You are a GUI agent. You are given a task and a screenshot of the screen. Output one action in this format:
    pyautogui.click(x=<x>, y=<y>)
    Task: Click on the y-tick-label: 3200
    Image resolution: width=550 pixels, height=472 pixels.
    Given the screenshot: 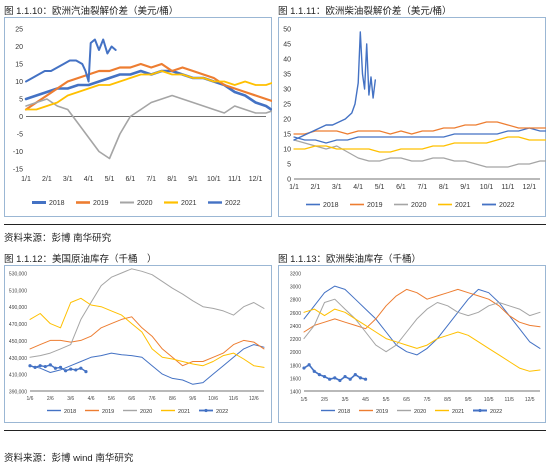 What is the action you would take?
    pyautogui.click(x=295, y=275)
    